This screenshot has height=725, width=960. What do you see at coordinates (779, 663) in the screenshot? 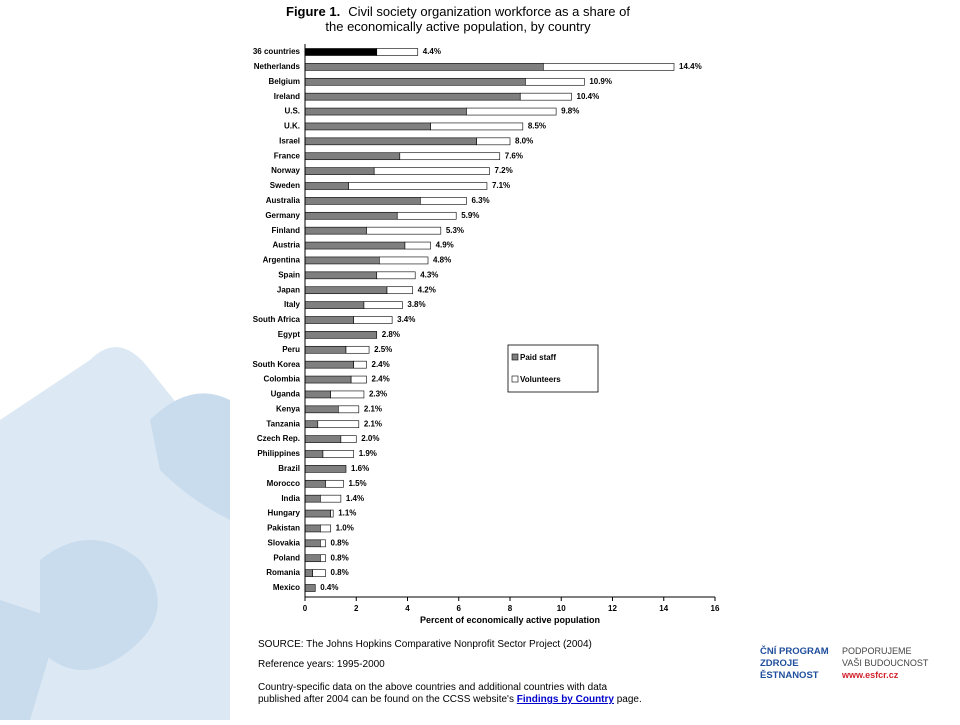
I see `logo-text: ZDROJE` at bounding box center [779, 663].